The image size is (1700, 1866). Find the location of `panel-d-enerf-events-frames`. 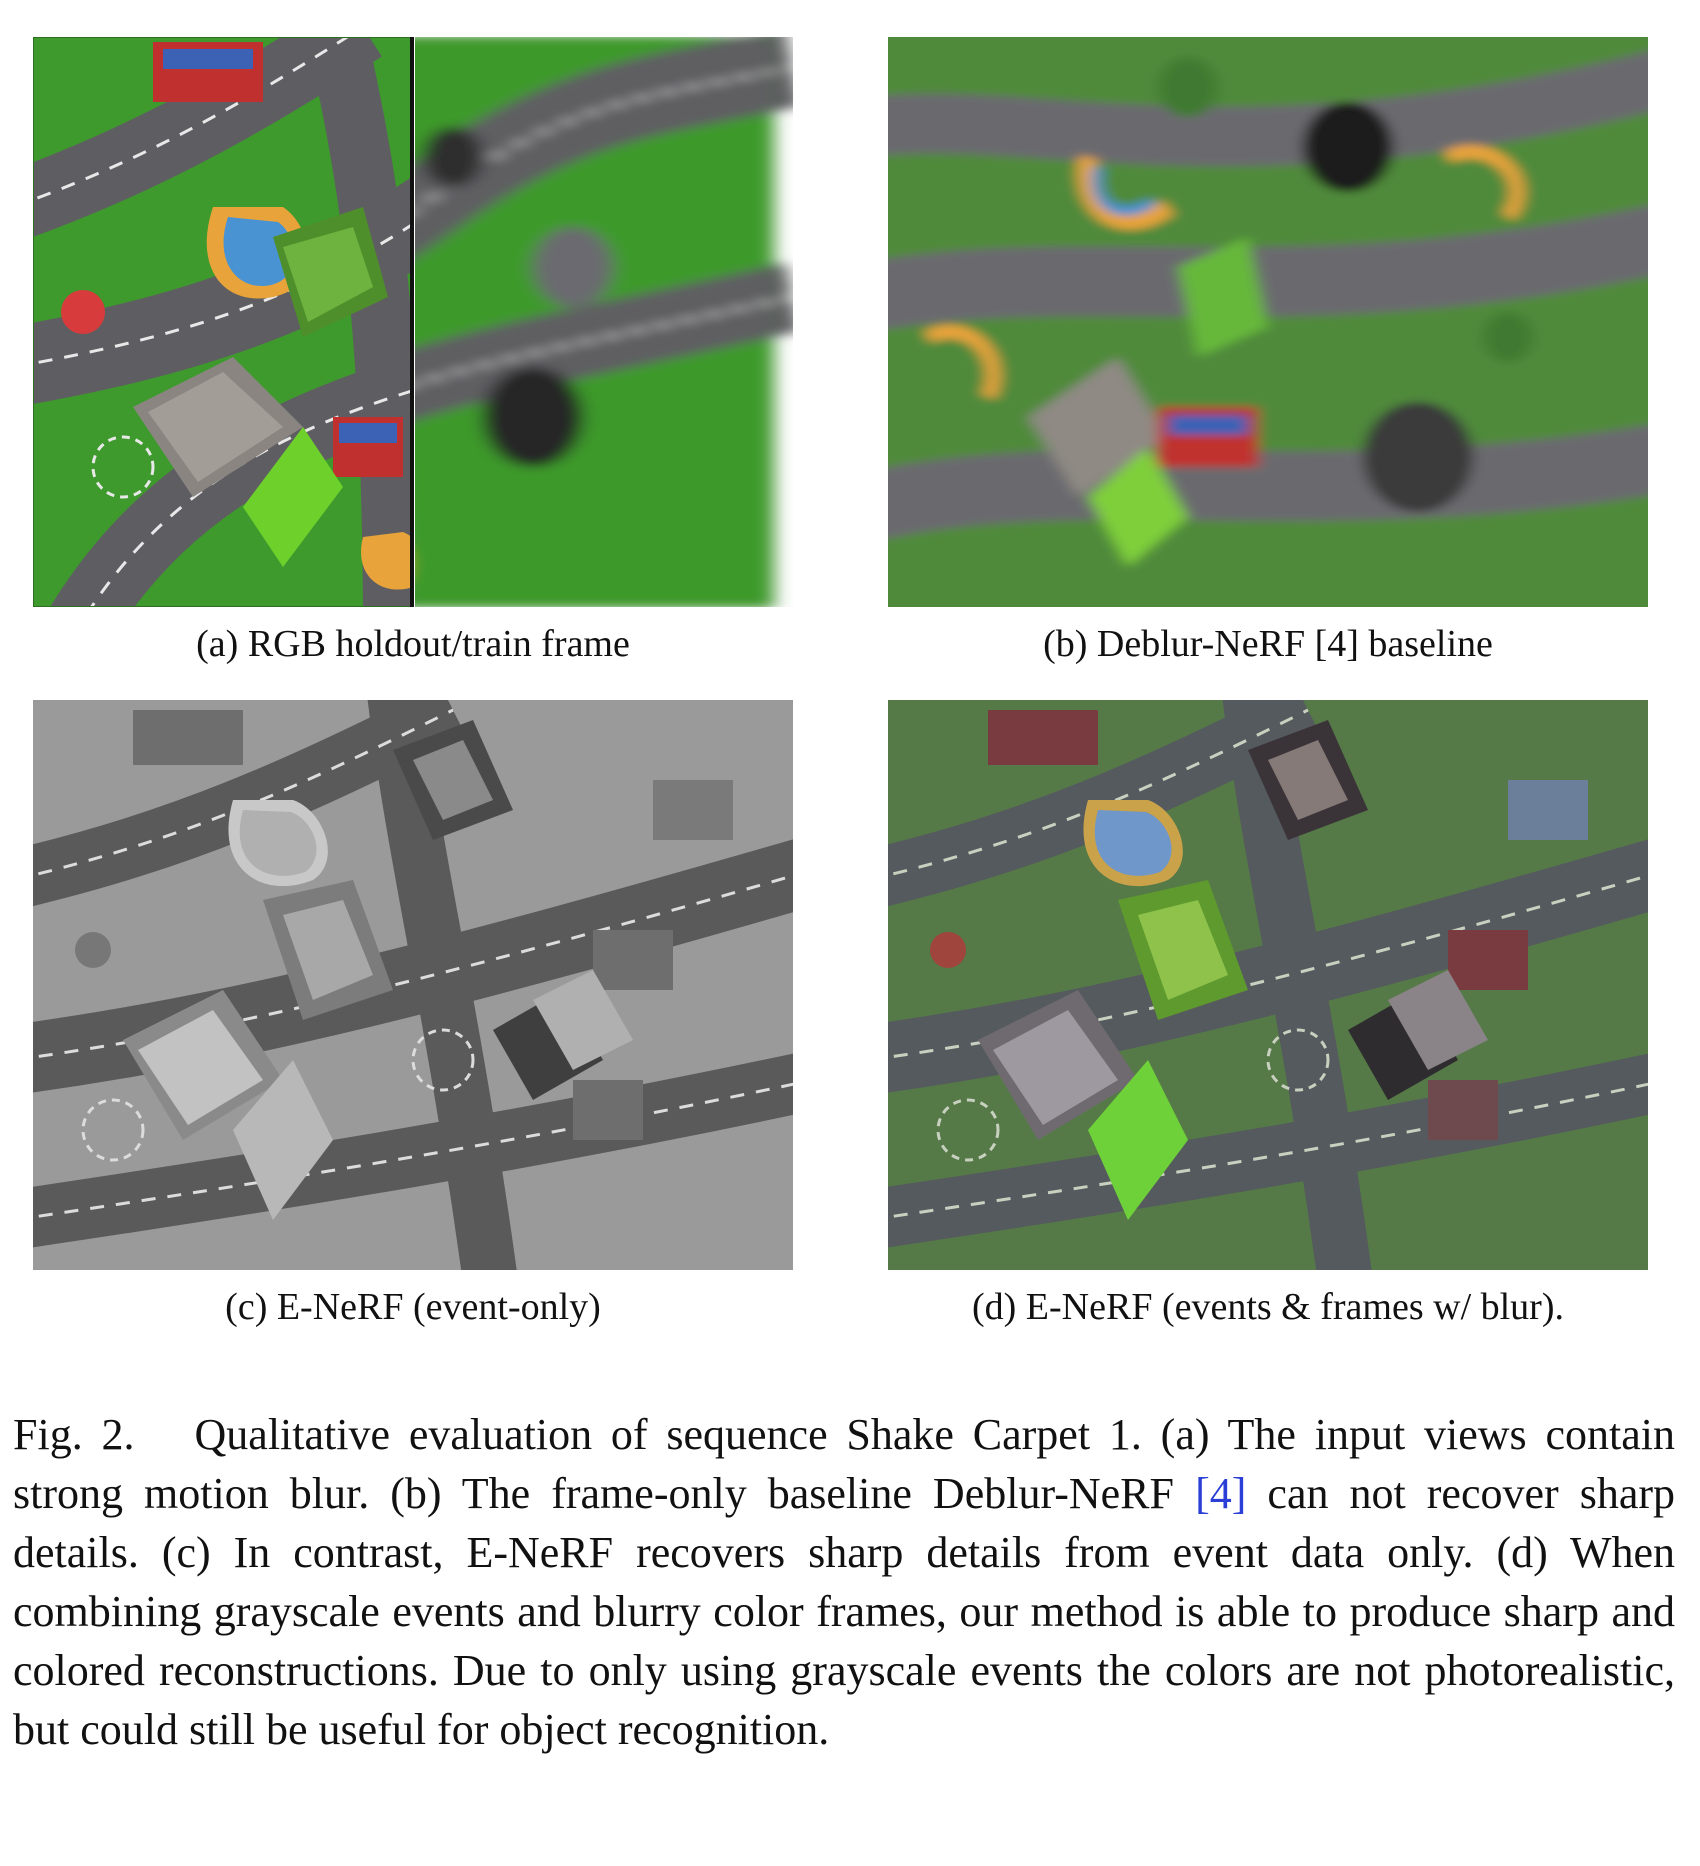

panel-d-enerf-events-frames is located at coordinates (1268, 985).